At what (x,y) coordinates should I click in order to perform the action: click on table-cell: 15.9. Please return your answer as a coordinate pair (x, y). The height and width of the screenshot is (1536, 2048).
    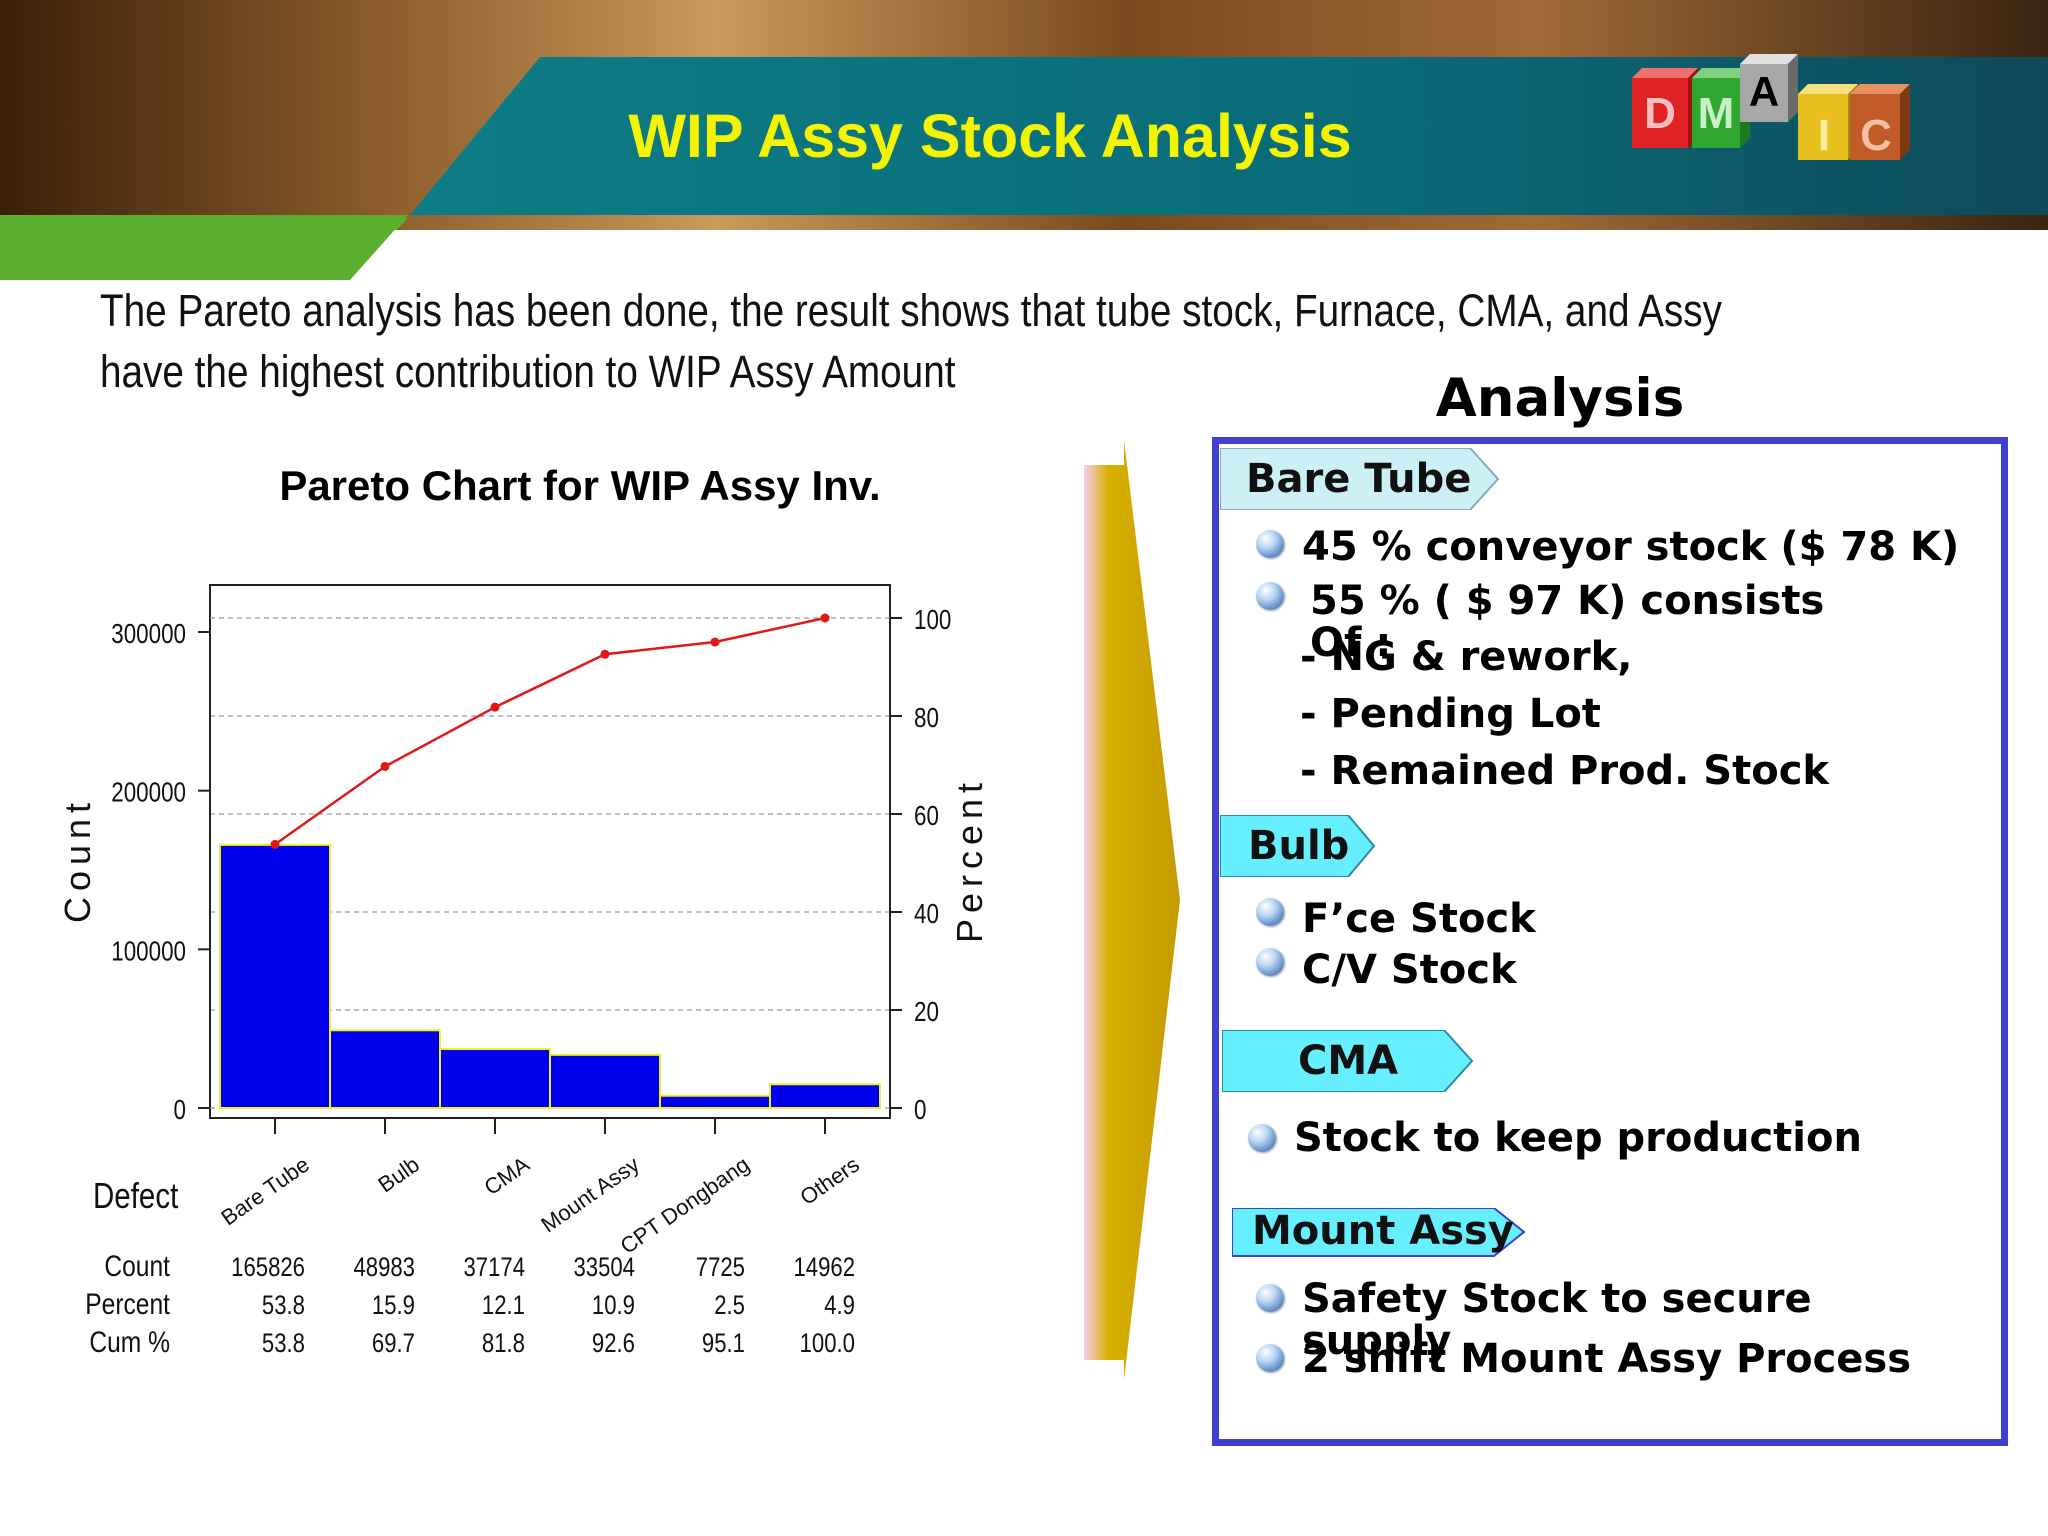
    Looking at the image, I should click on (393, 1306).